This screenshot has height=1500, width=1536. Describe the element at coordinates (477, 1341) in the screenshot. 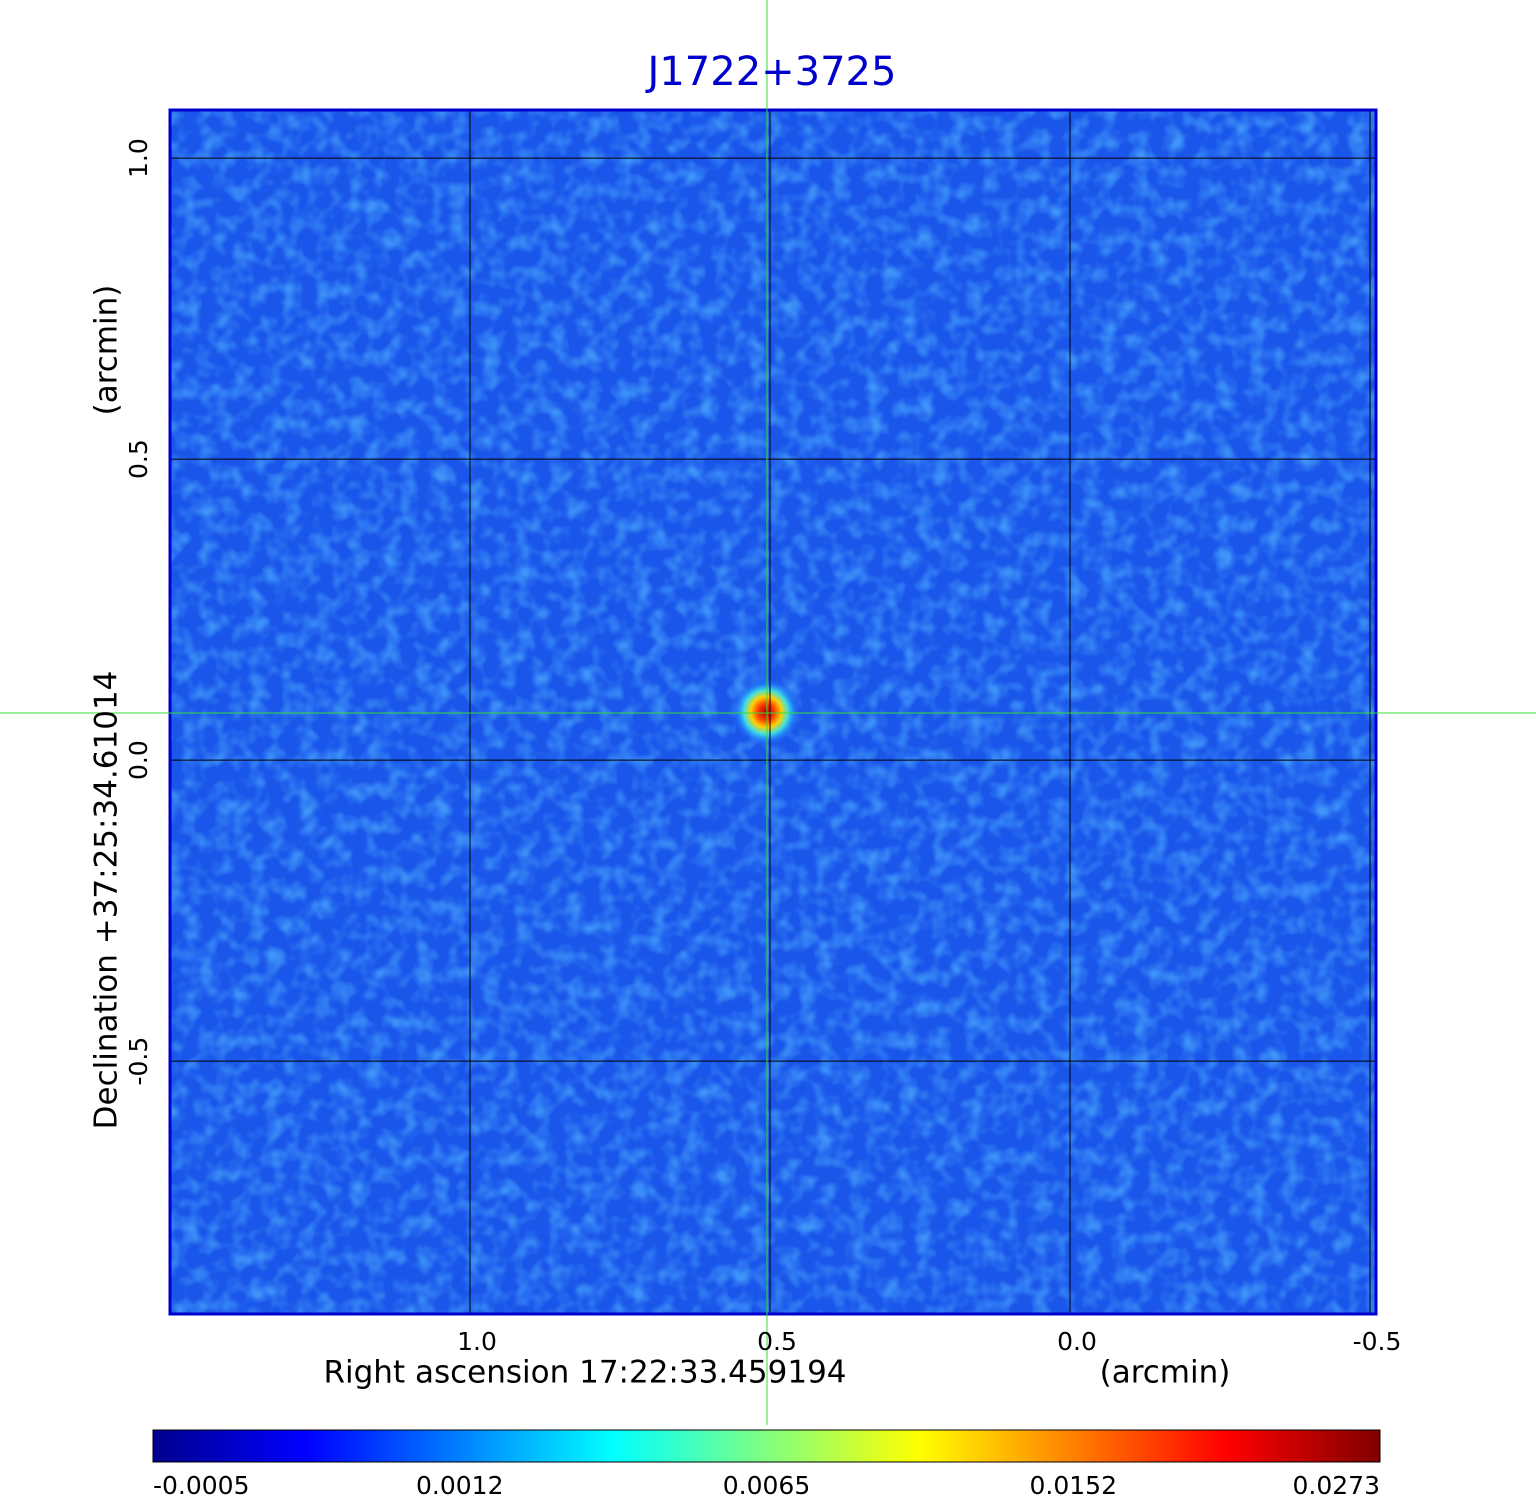

I see `x-tick-label: 1.0` at that location.